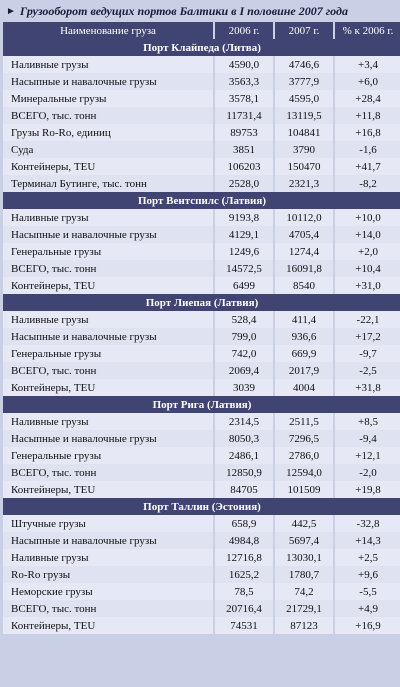 The width and height of the screenshot is (400, 687). I want to click on value-2007-cell: 669,9, so click(304, 353).